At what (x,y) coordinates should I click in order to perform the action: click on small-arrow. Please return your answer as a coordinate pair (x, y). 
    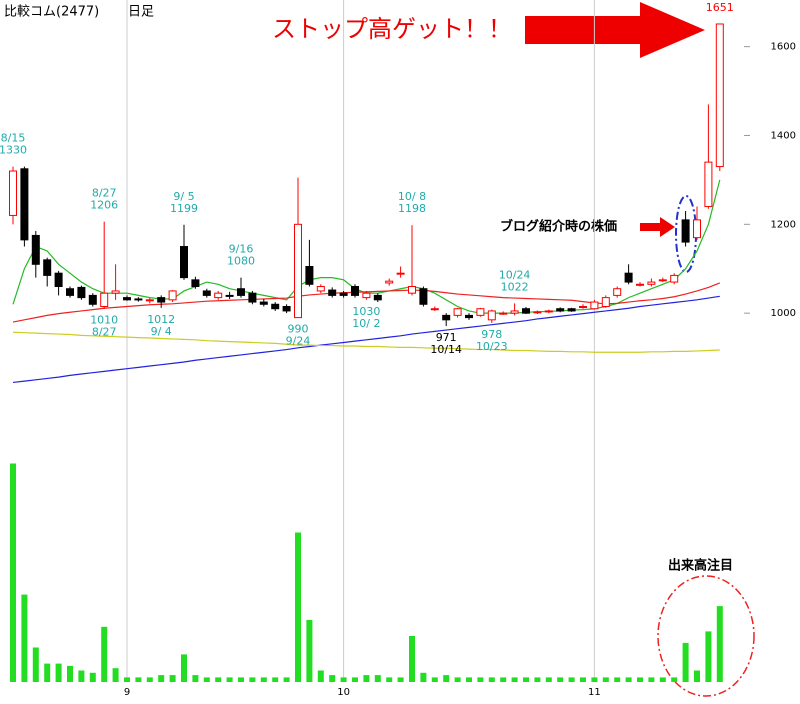
    Looking at the image, I should click on (657, 227).